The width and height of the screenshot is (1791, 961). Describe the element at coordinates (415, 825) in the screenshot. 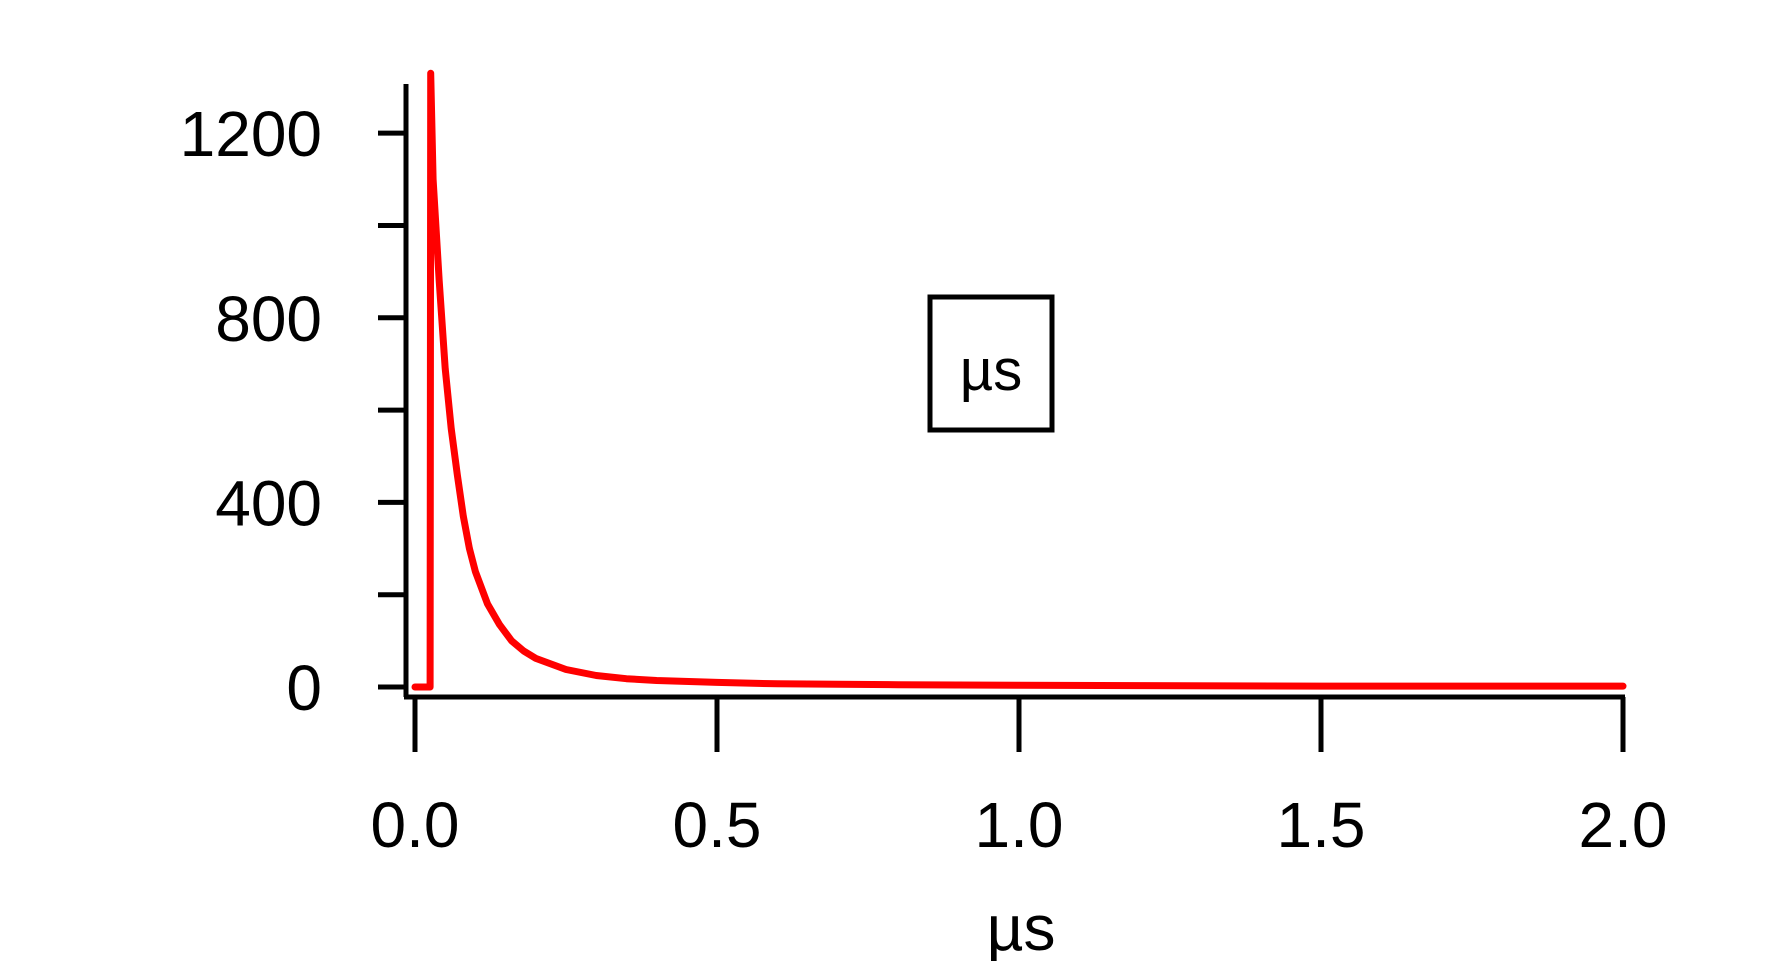

I see `x-tick-label: 0.0` at that location.